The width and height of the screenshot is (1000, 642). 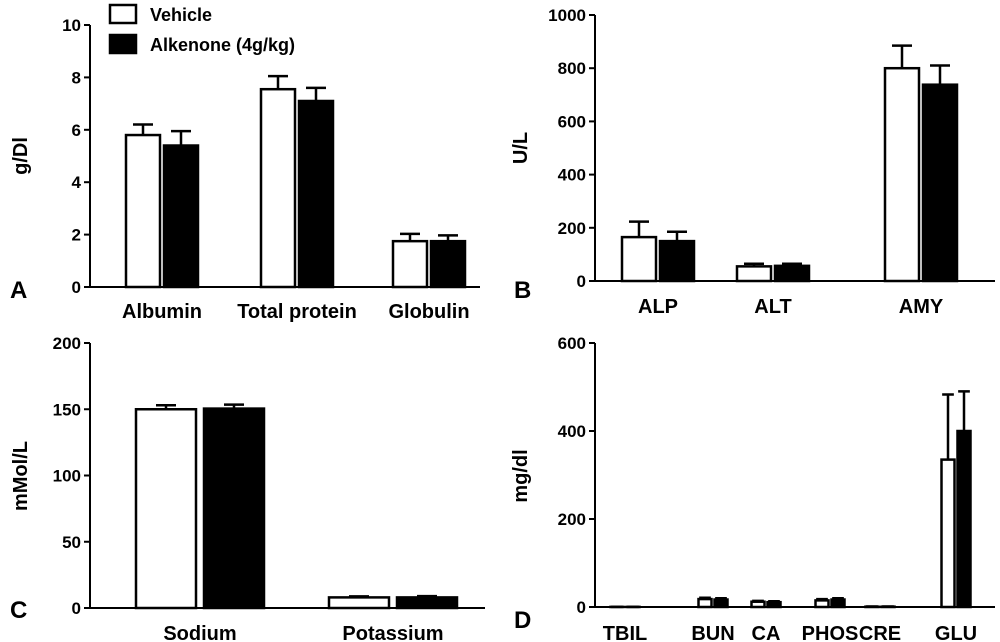 What do you see at coordinates (76, 287) in the screenshot?
I see `panel-a-ytick-label: 0` at bounding box center [76, 287].